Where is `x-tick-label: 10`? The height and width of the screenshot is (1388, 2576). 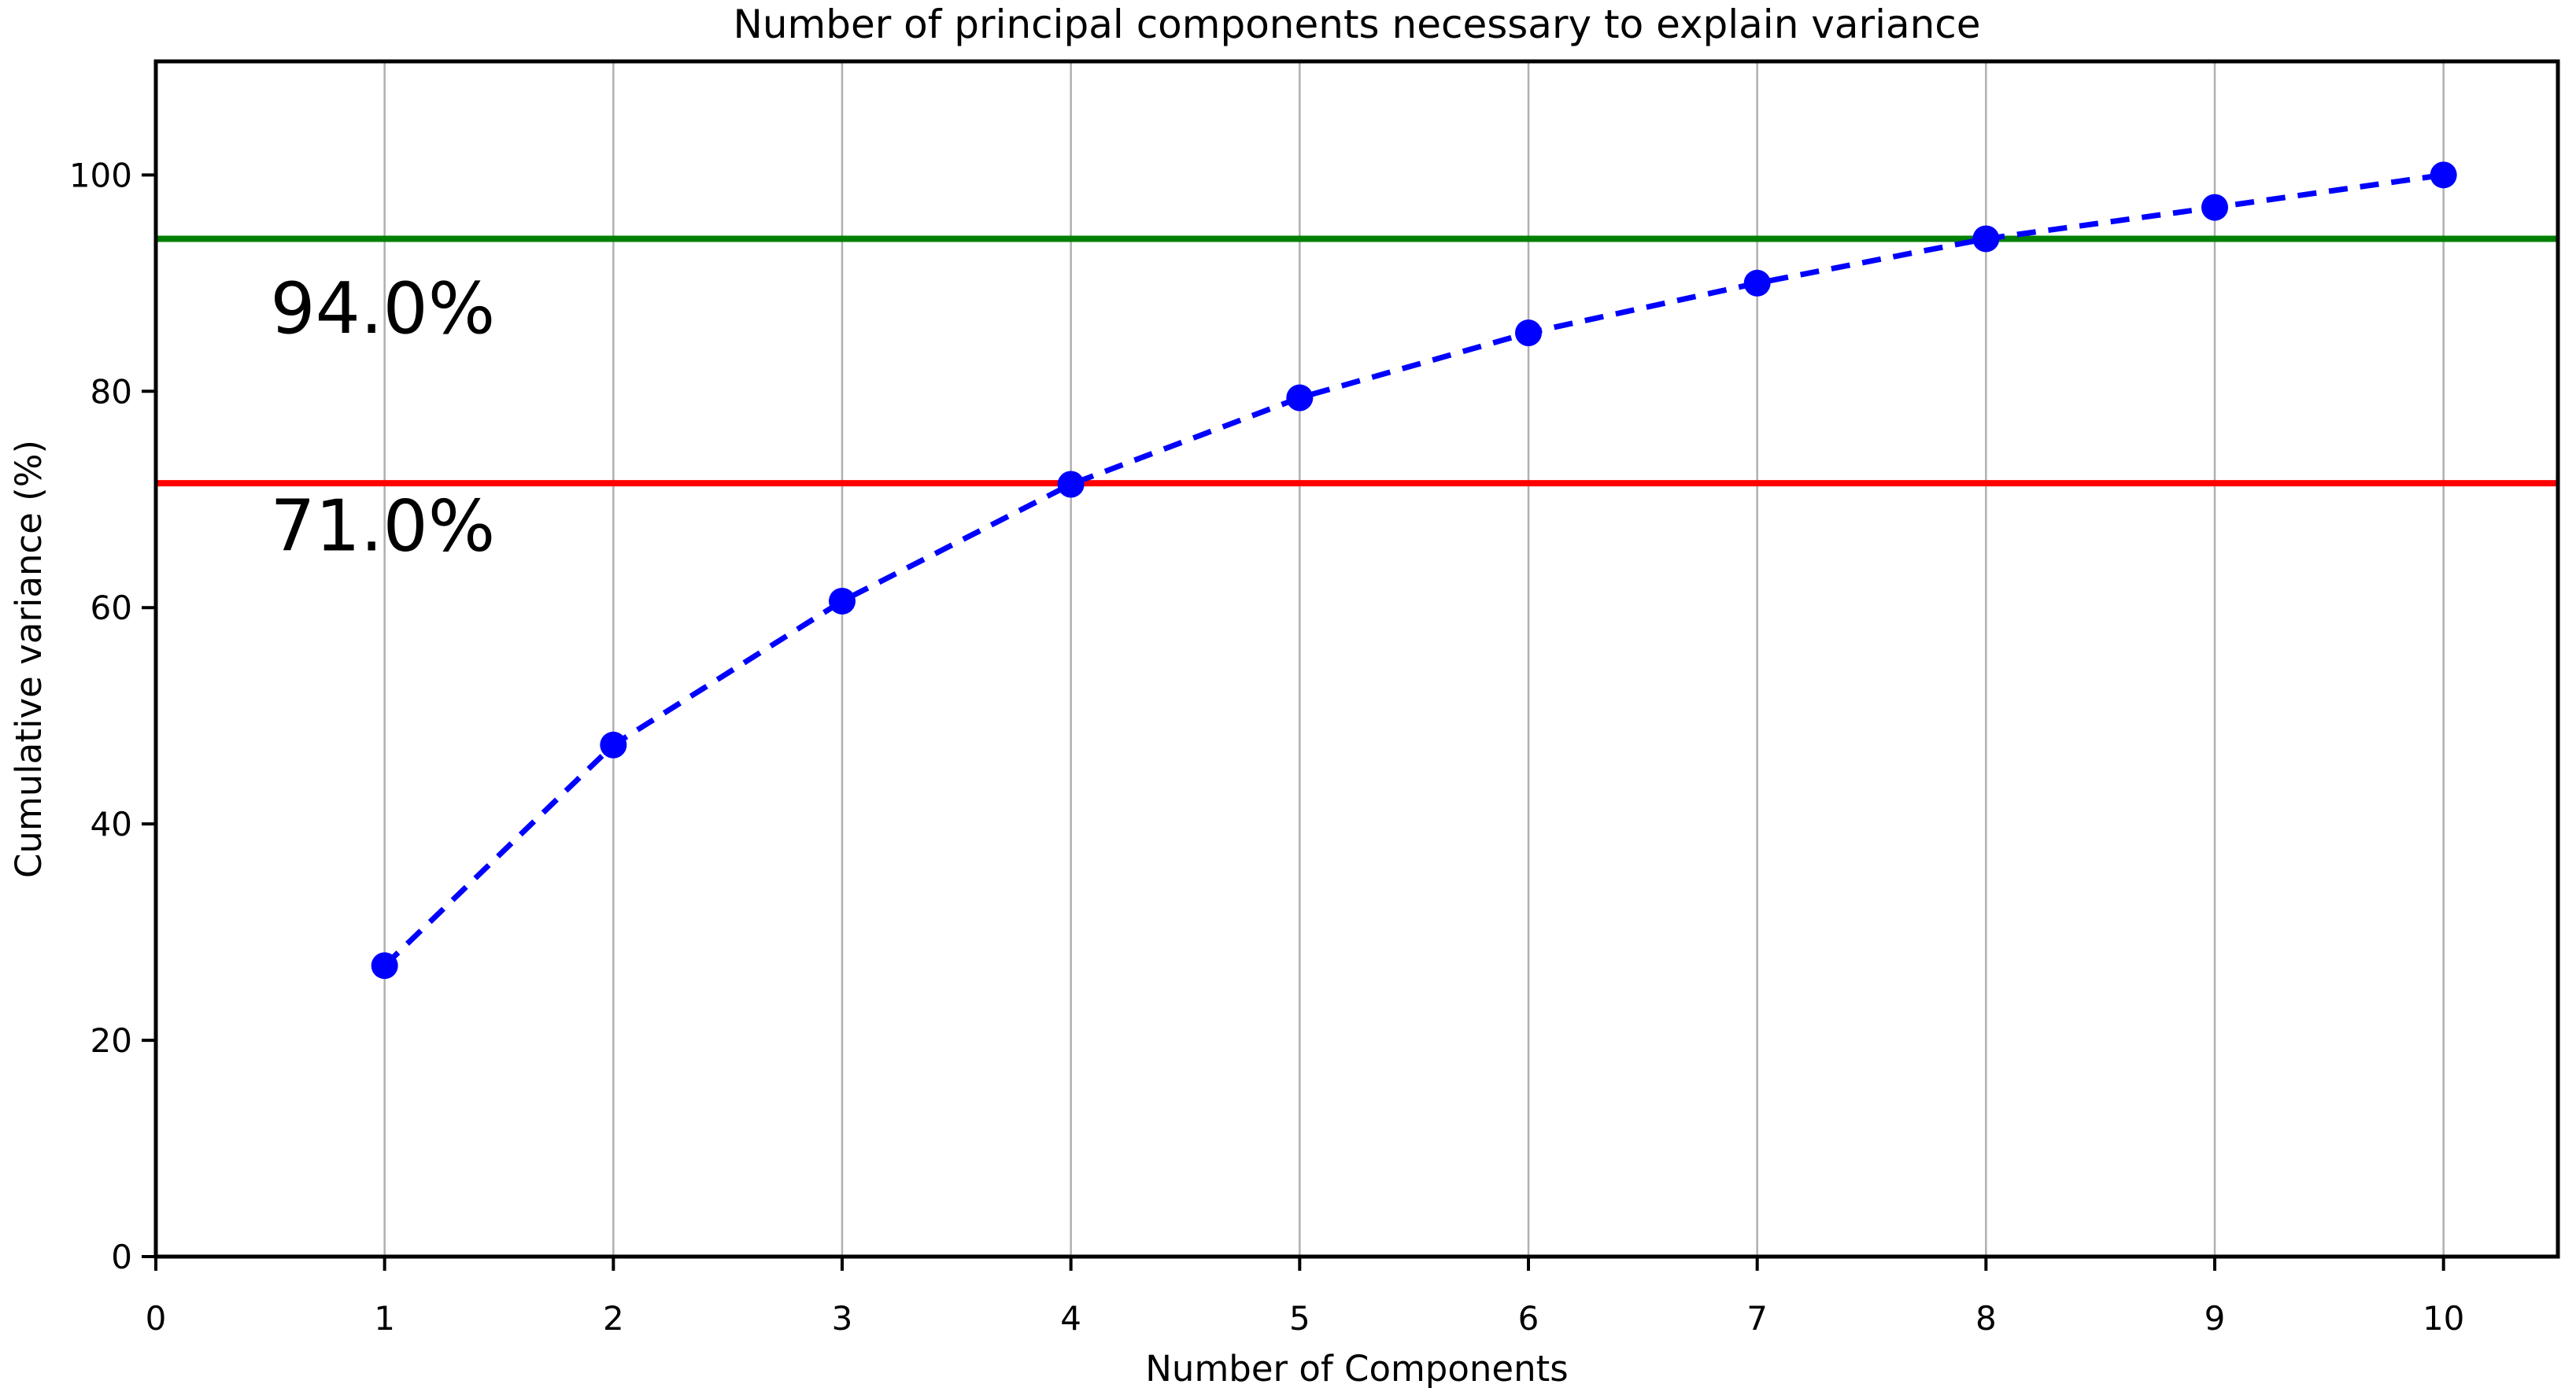
x-tick-label: 10 is located at coordinates (2443, 1318).